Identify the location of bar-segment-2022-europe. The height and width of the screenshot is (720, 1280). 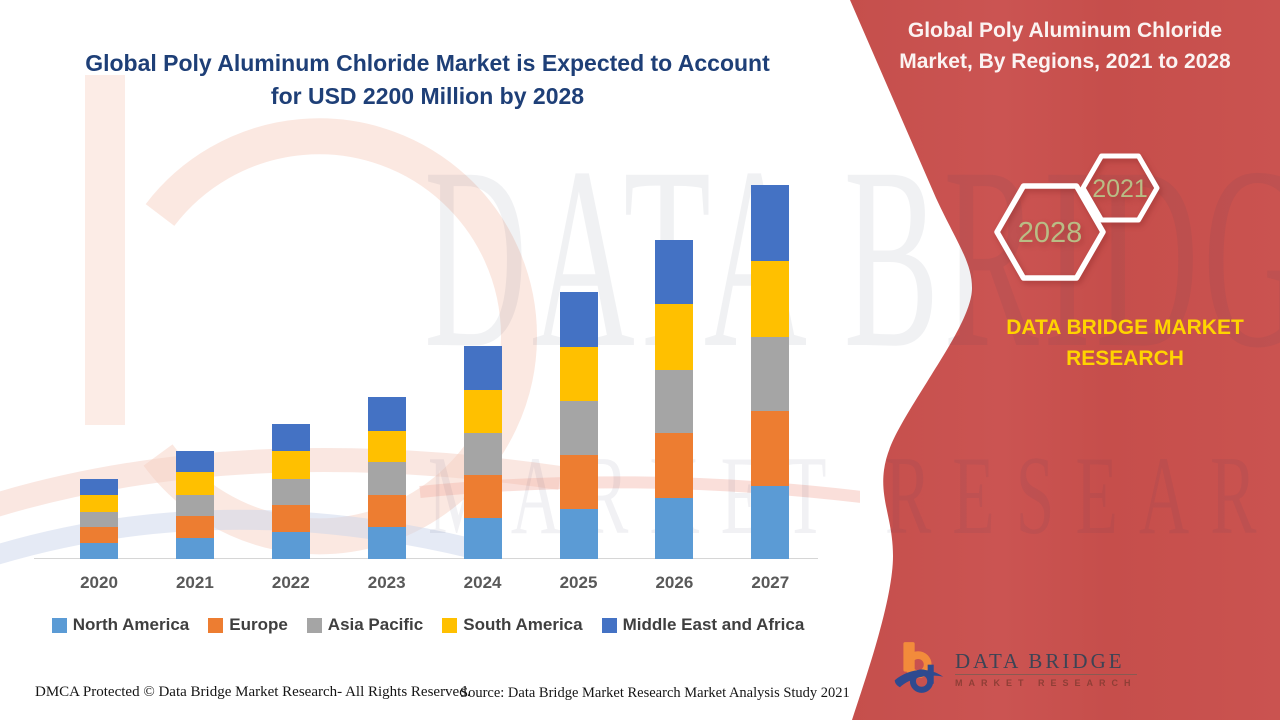
(290, 518).